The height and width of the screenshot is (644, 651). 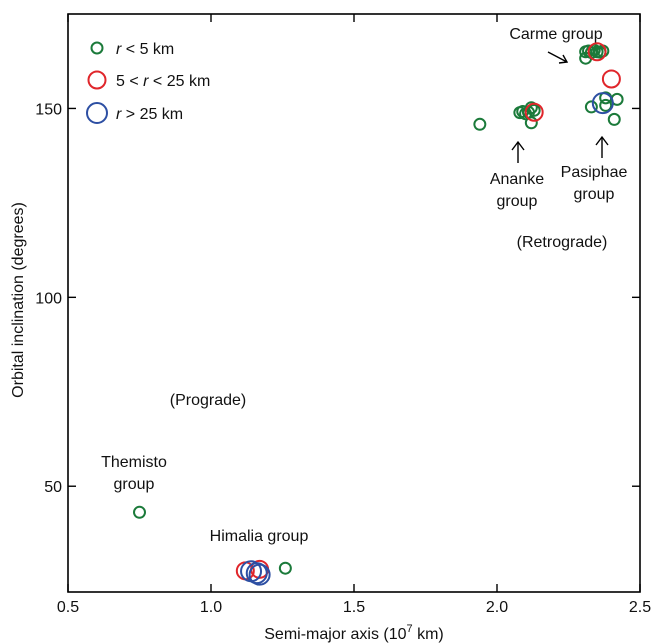 I want to click on annotation-themisto-line2: group, so click(x=134, y=484).